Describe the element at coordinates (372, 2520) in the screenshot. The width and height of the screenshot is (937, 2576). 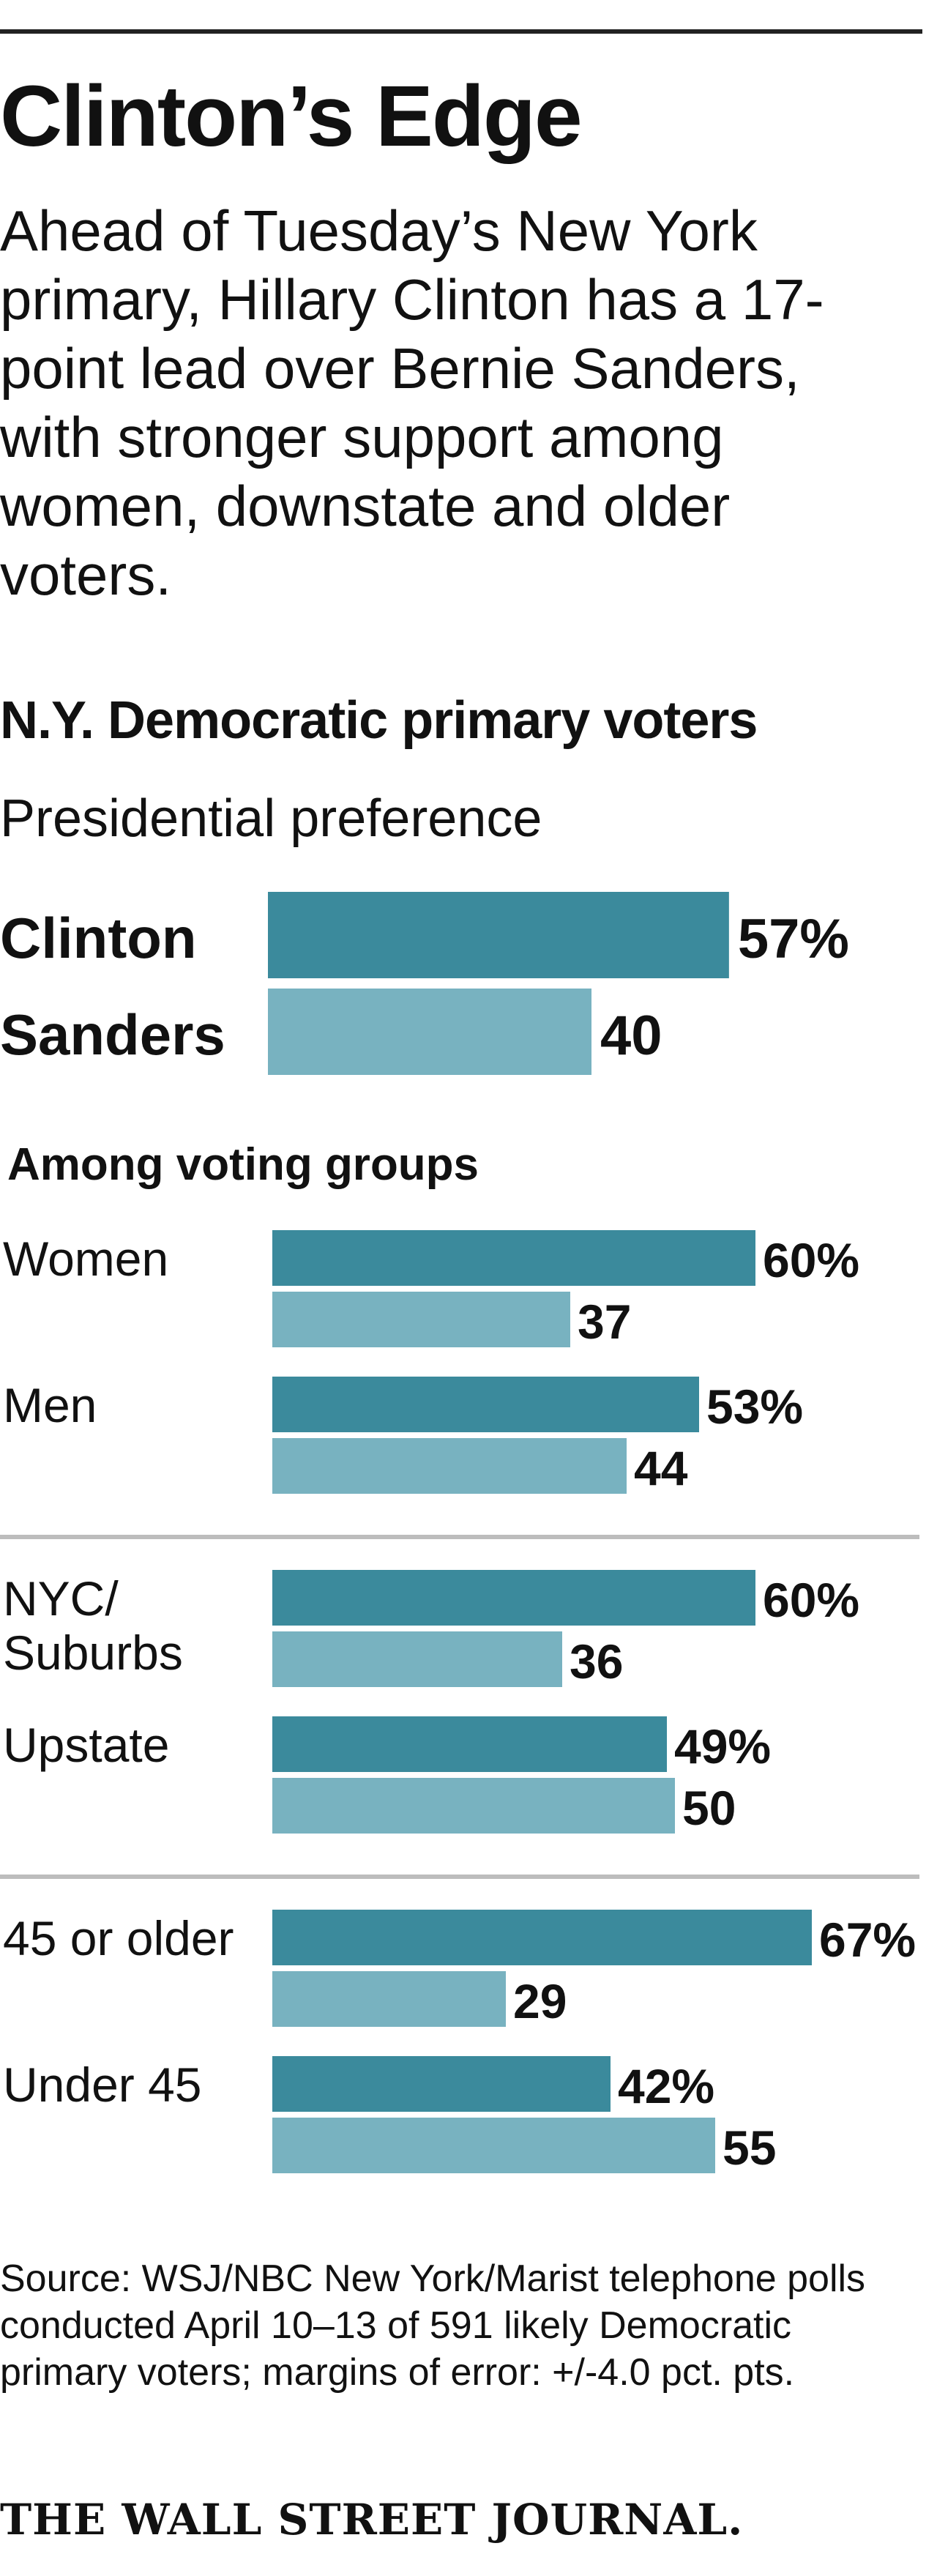
I see `publisher-logo: THE WALL STREET JOURNAL.` at that location.